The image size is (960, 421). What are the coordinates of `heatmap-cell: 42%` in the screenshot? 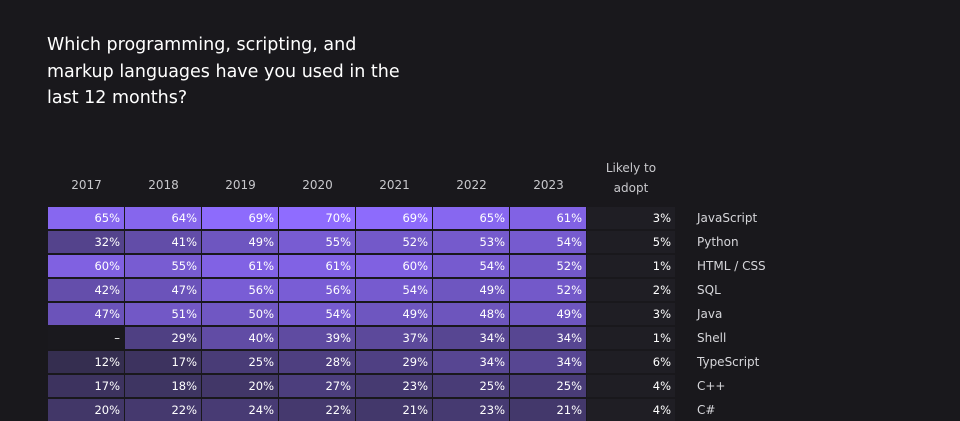 It's located at (86, 290).